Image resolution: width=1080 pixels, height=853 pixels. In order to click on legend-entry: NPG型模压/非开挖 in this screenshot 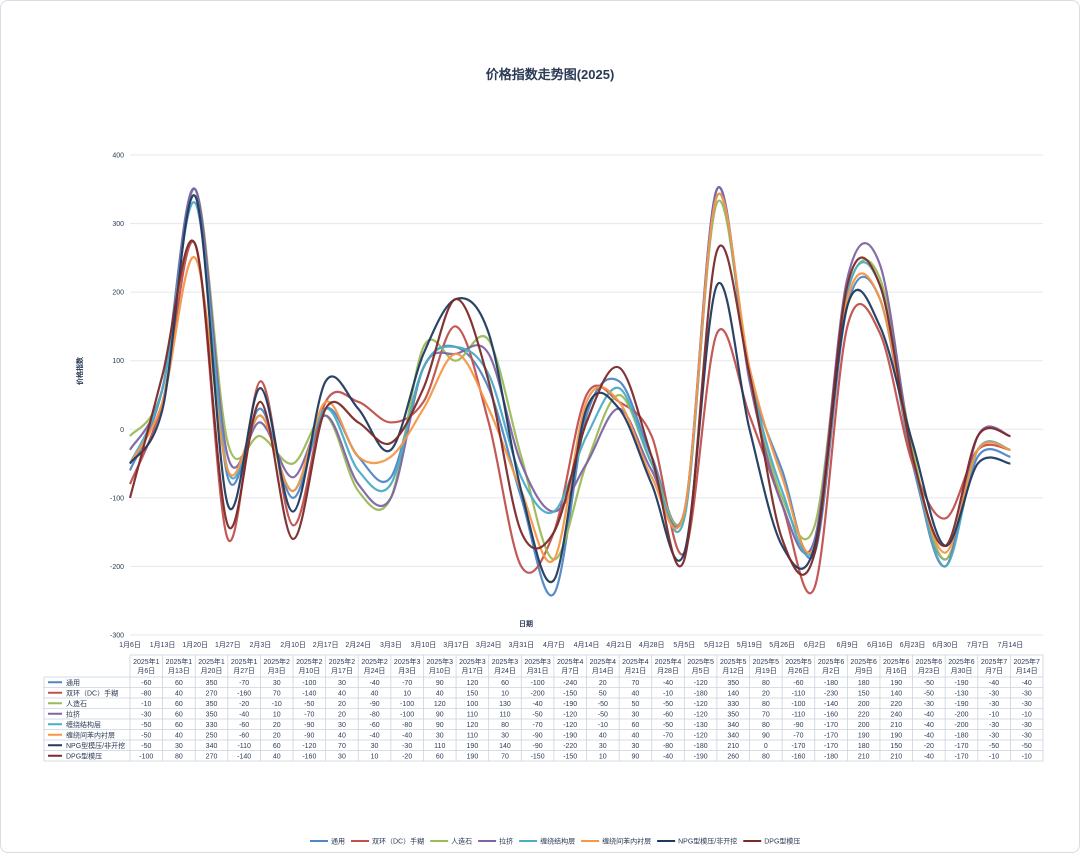, I will do `click(707, 841)`.